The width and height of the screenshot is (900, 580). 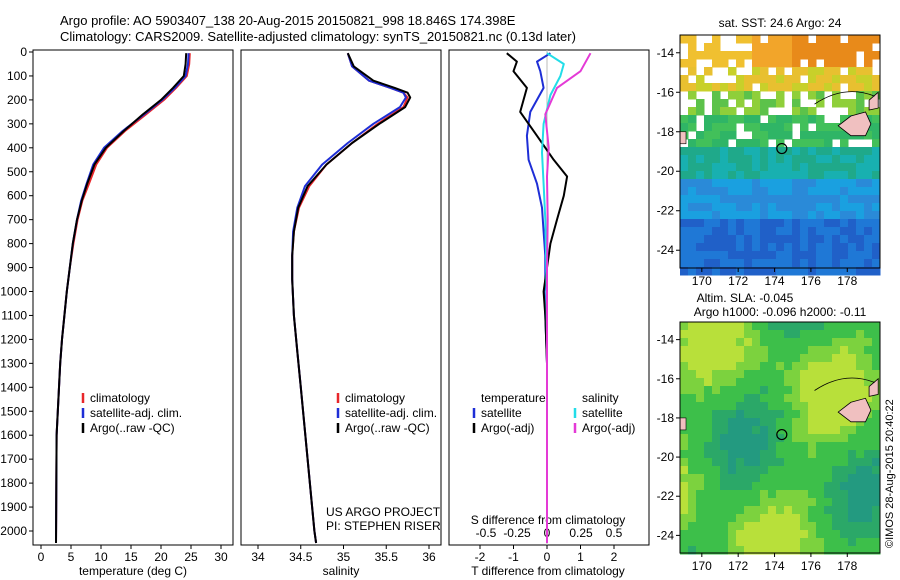 What do you see at coordinates (13, 363) in the screenshot?
I see `y-tick-label: 1300` at bounding box center [13, 363].